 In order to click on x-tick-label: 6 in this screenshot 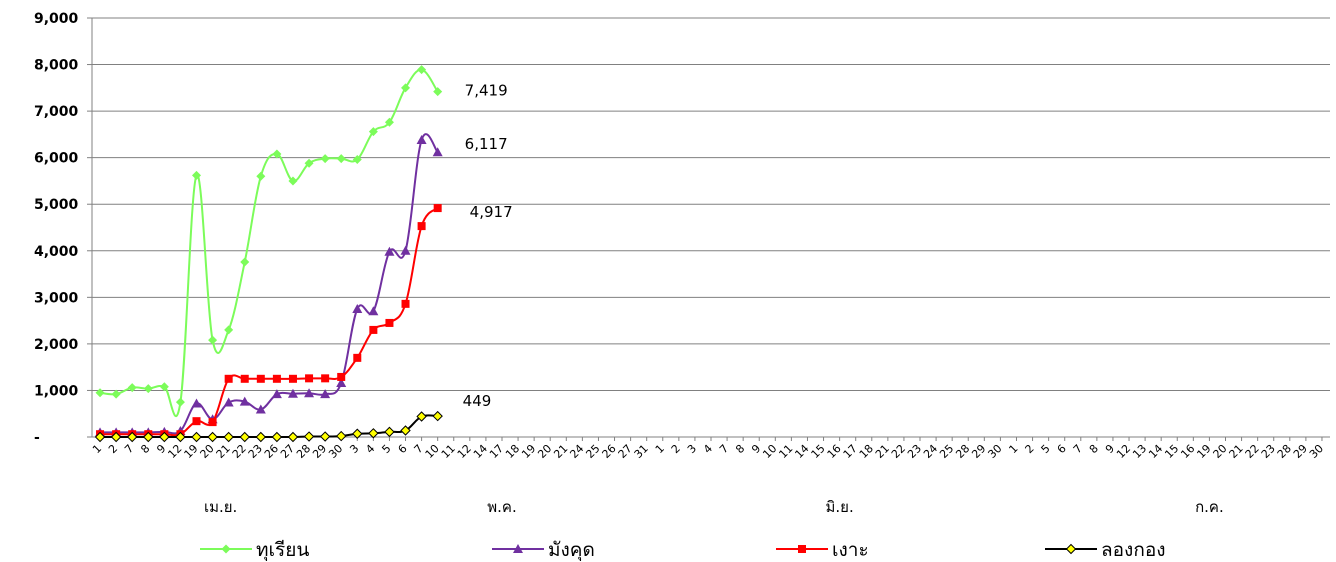, I will do `click(402, 449)`.